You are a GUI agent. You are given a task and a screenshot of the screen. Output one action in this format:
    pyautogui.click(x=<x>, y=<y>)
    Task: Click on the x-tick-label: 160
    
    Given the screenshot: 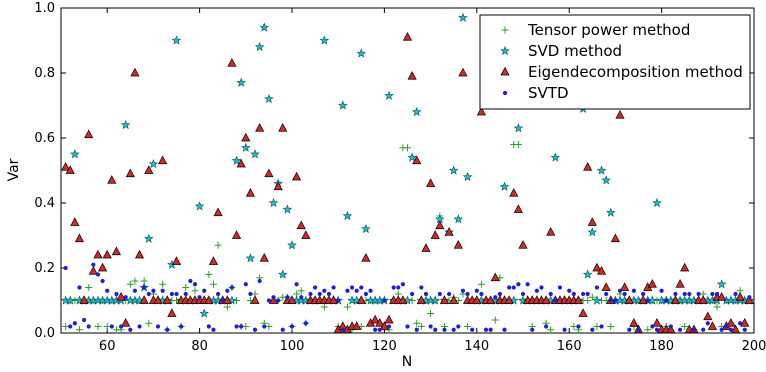 What is the action you would take?
    pyautogui.click(x=569, y=346)
    